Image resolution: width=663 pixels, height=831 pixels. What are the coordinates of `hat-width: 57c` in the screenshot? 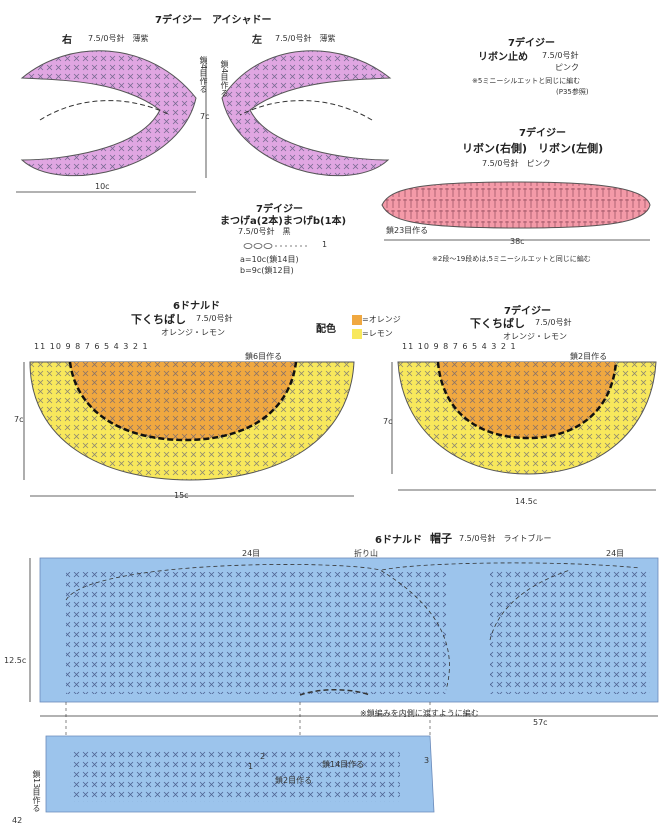 It's located at (540, 722).